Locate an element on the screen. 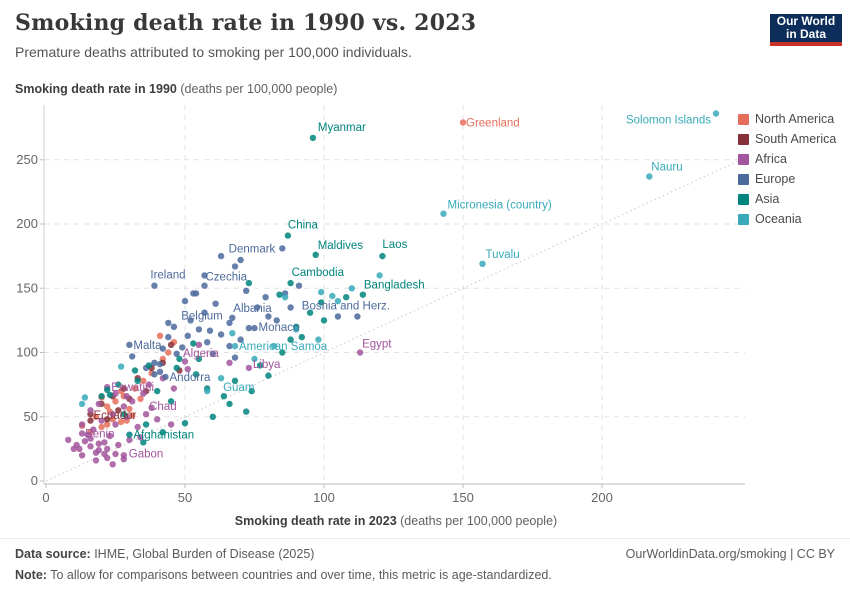 This screenshot has height=600, width=850. owid-logo: Our World in Data is located at coordinates (806, 30).